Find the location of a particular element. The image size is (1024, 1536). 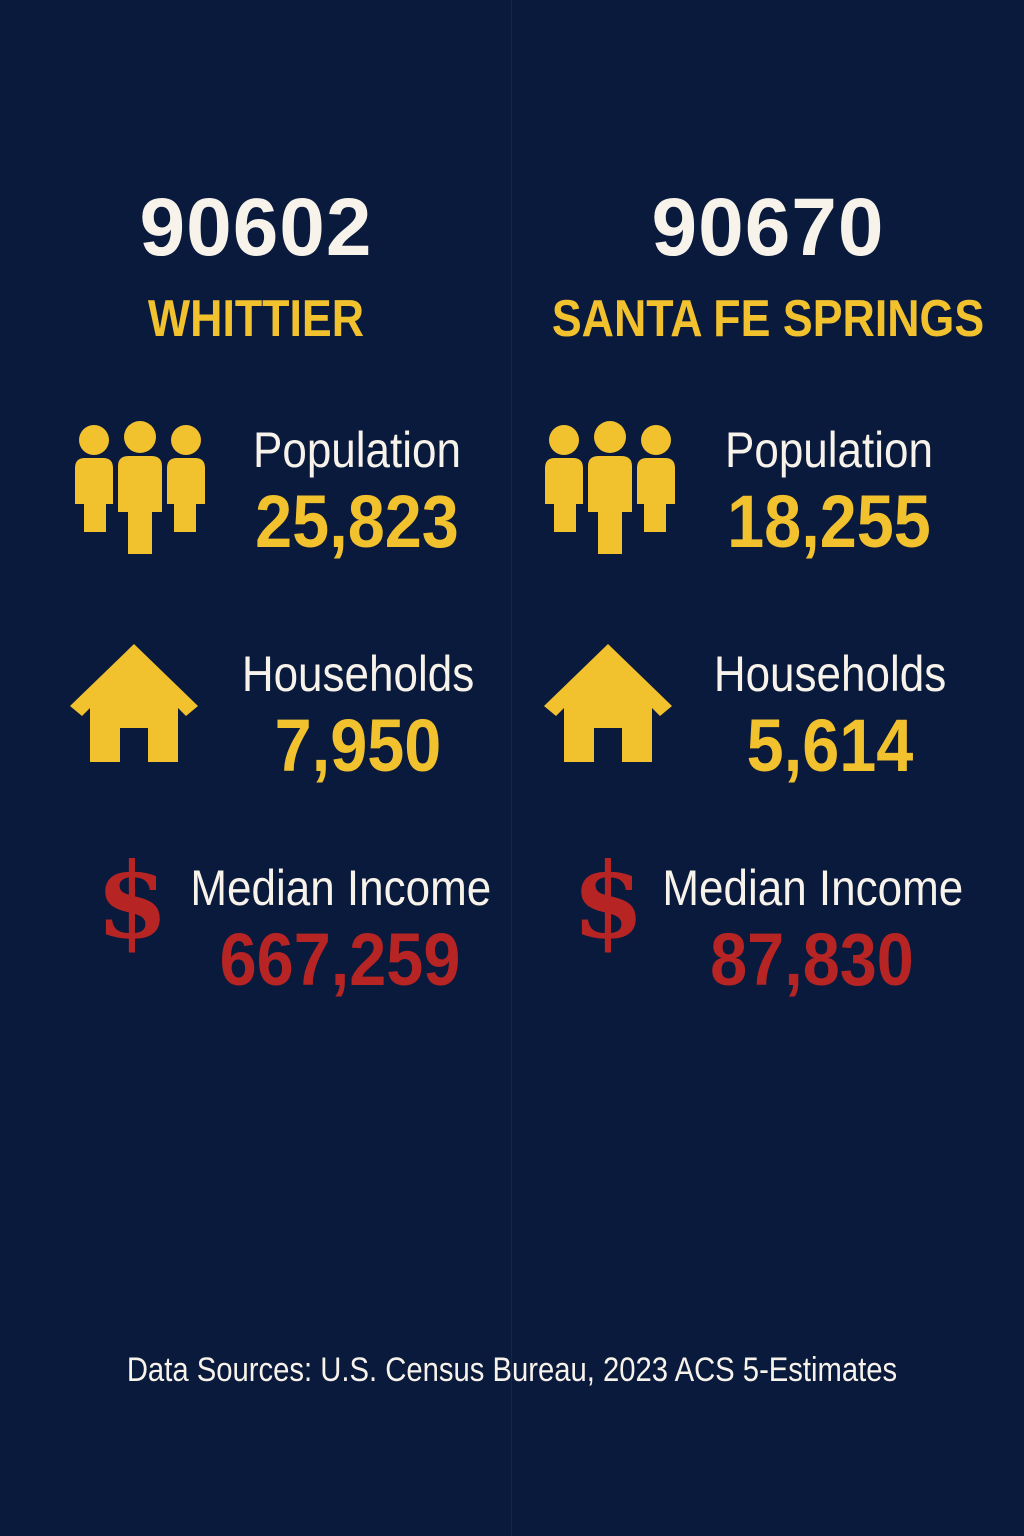

population-stat: Population 25,823 is located at coordinates (357, 492).